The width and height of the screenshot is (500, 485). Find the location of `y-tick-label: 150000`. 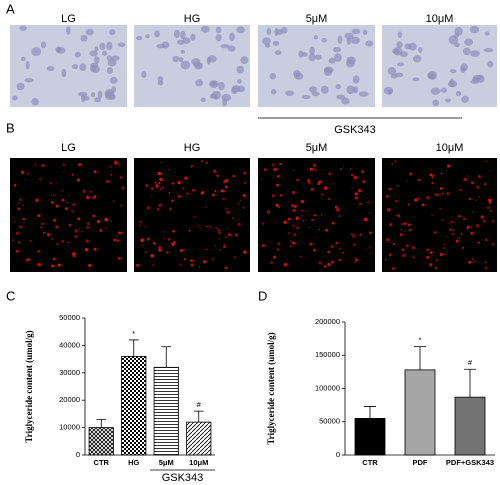

y-tick-label: 150000 is located at coordinates (327, 354).